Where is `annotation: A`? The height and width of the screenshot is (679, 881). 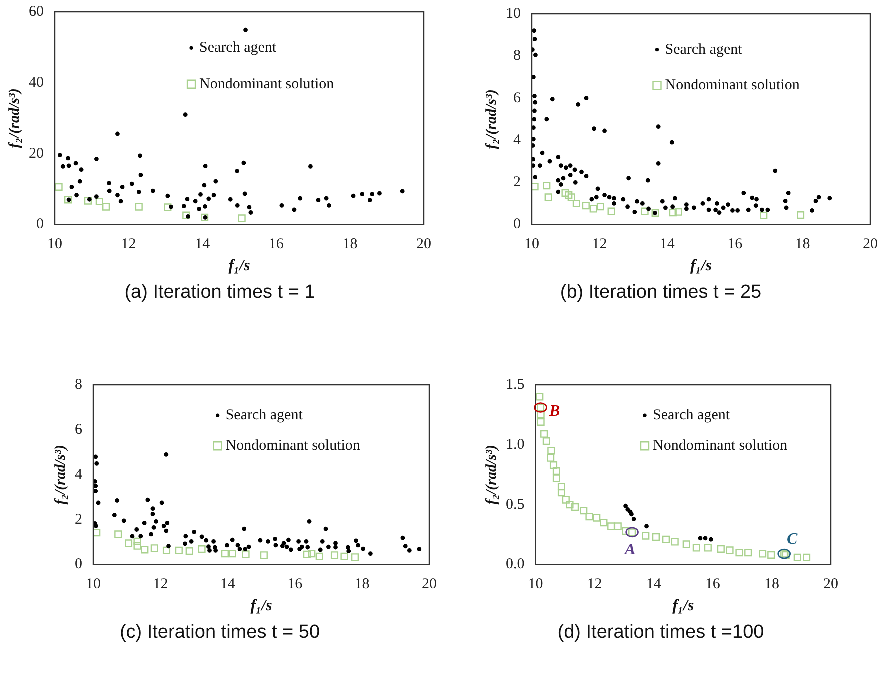
annotation: A is located at coordinates (630, 550).